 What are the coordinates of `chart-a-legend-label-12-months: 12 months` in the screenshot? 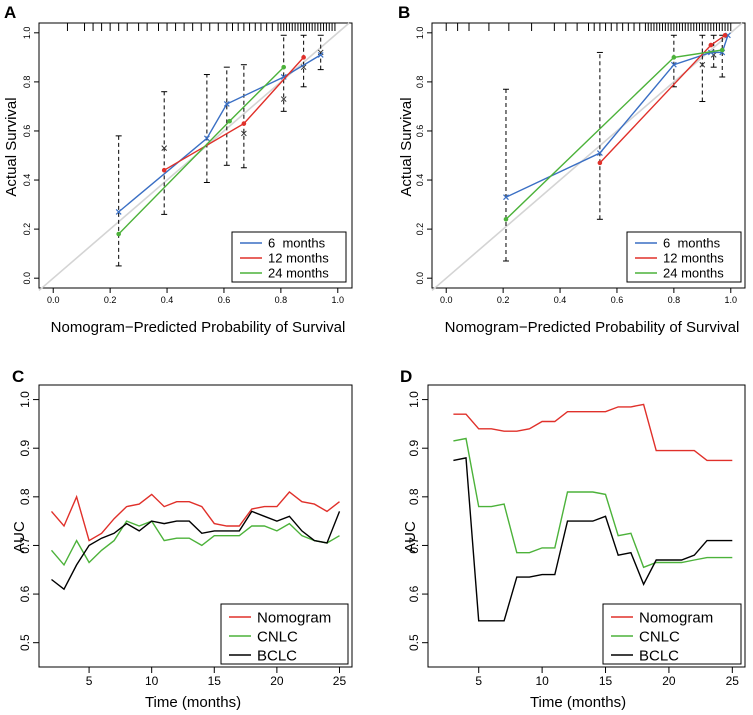 It's located at (298, 258).